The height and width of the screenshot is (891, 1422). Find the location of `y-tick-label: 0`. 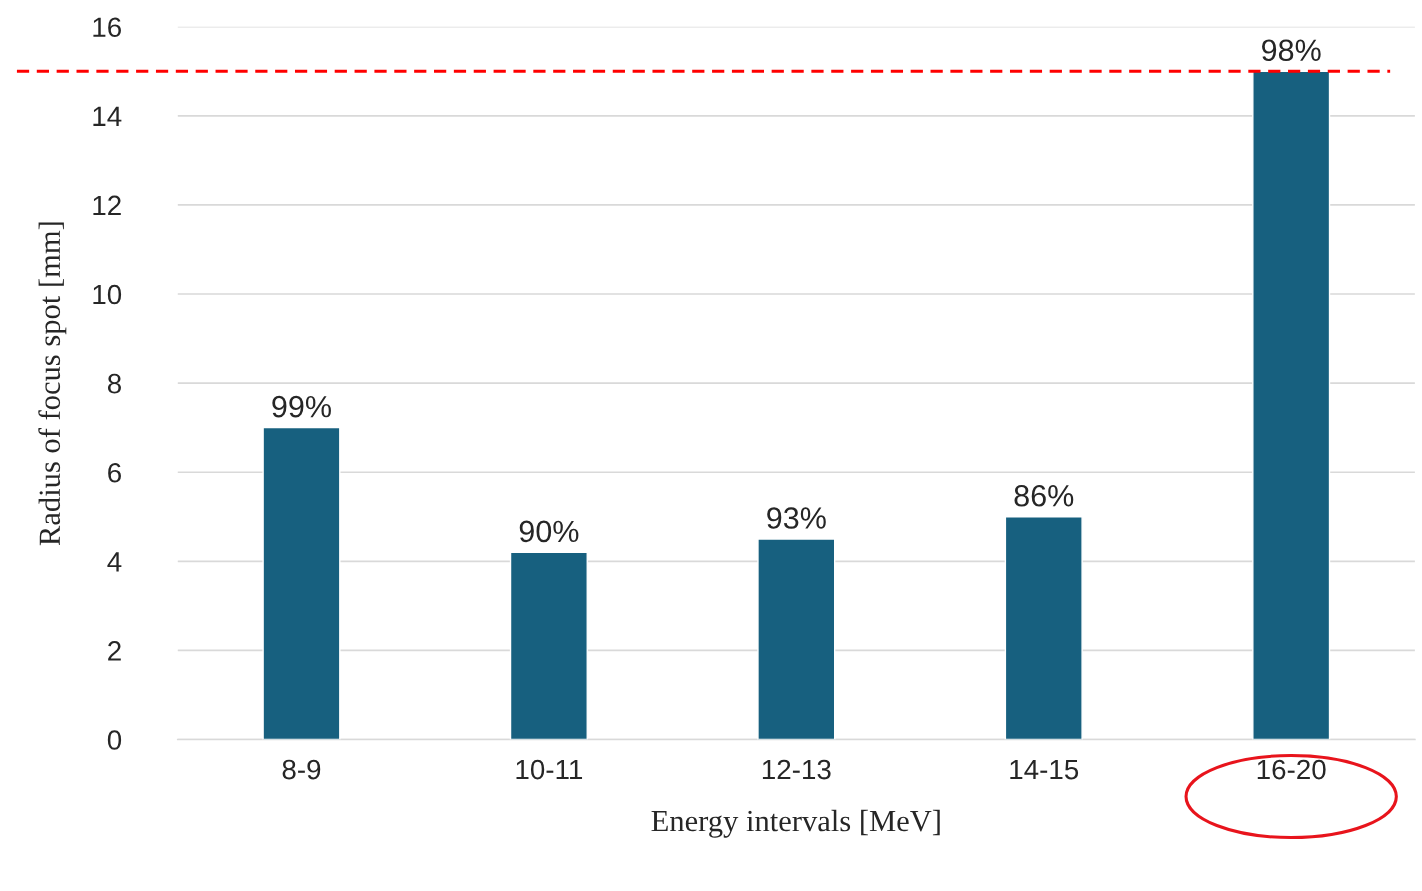

y-tick-label: 0 is located at coordinates (114, 740).